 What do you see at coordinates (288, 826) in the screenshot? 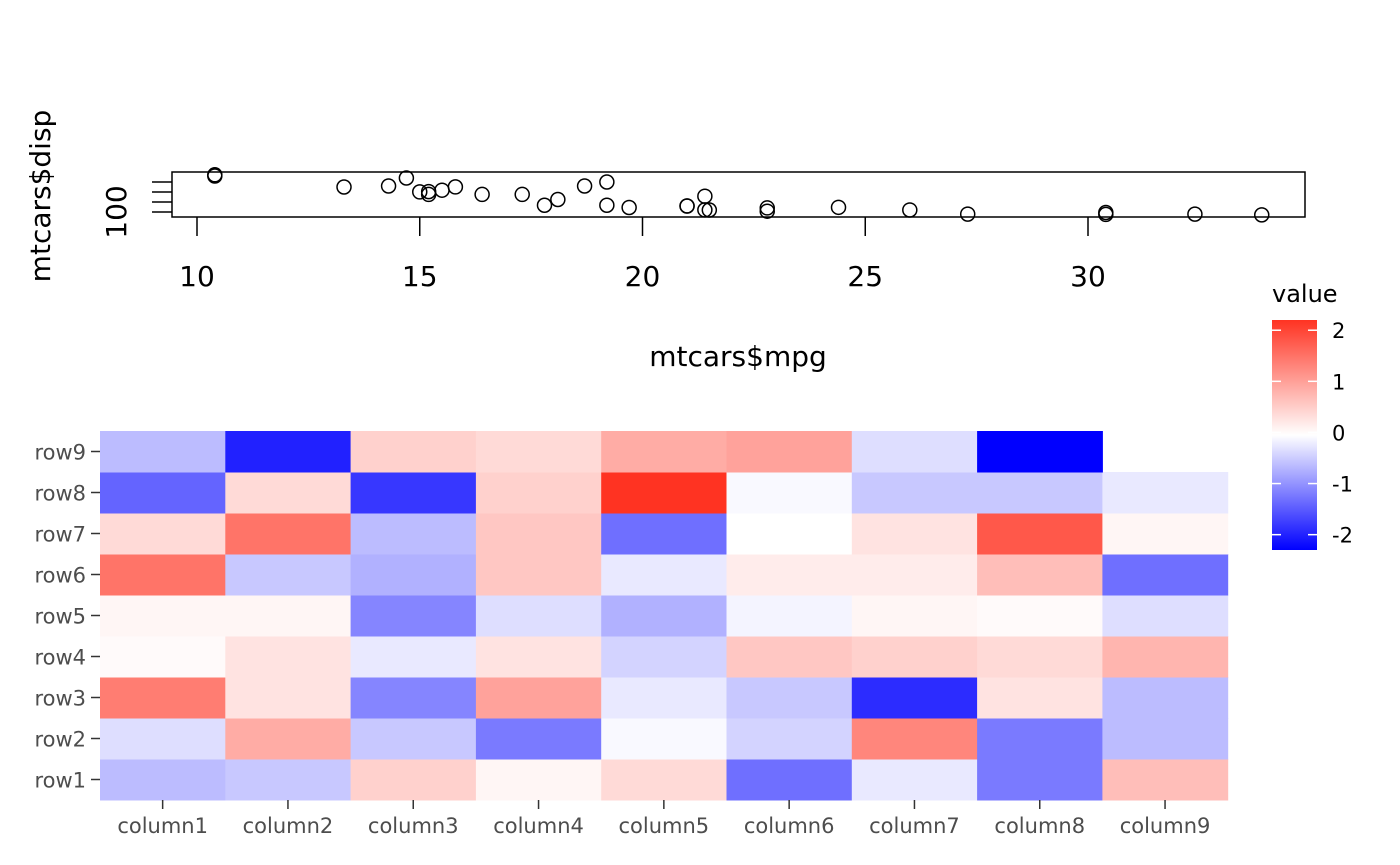
I see `column-label: column2` at bounding box center [288, 826].